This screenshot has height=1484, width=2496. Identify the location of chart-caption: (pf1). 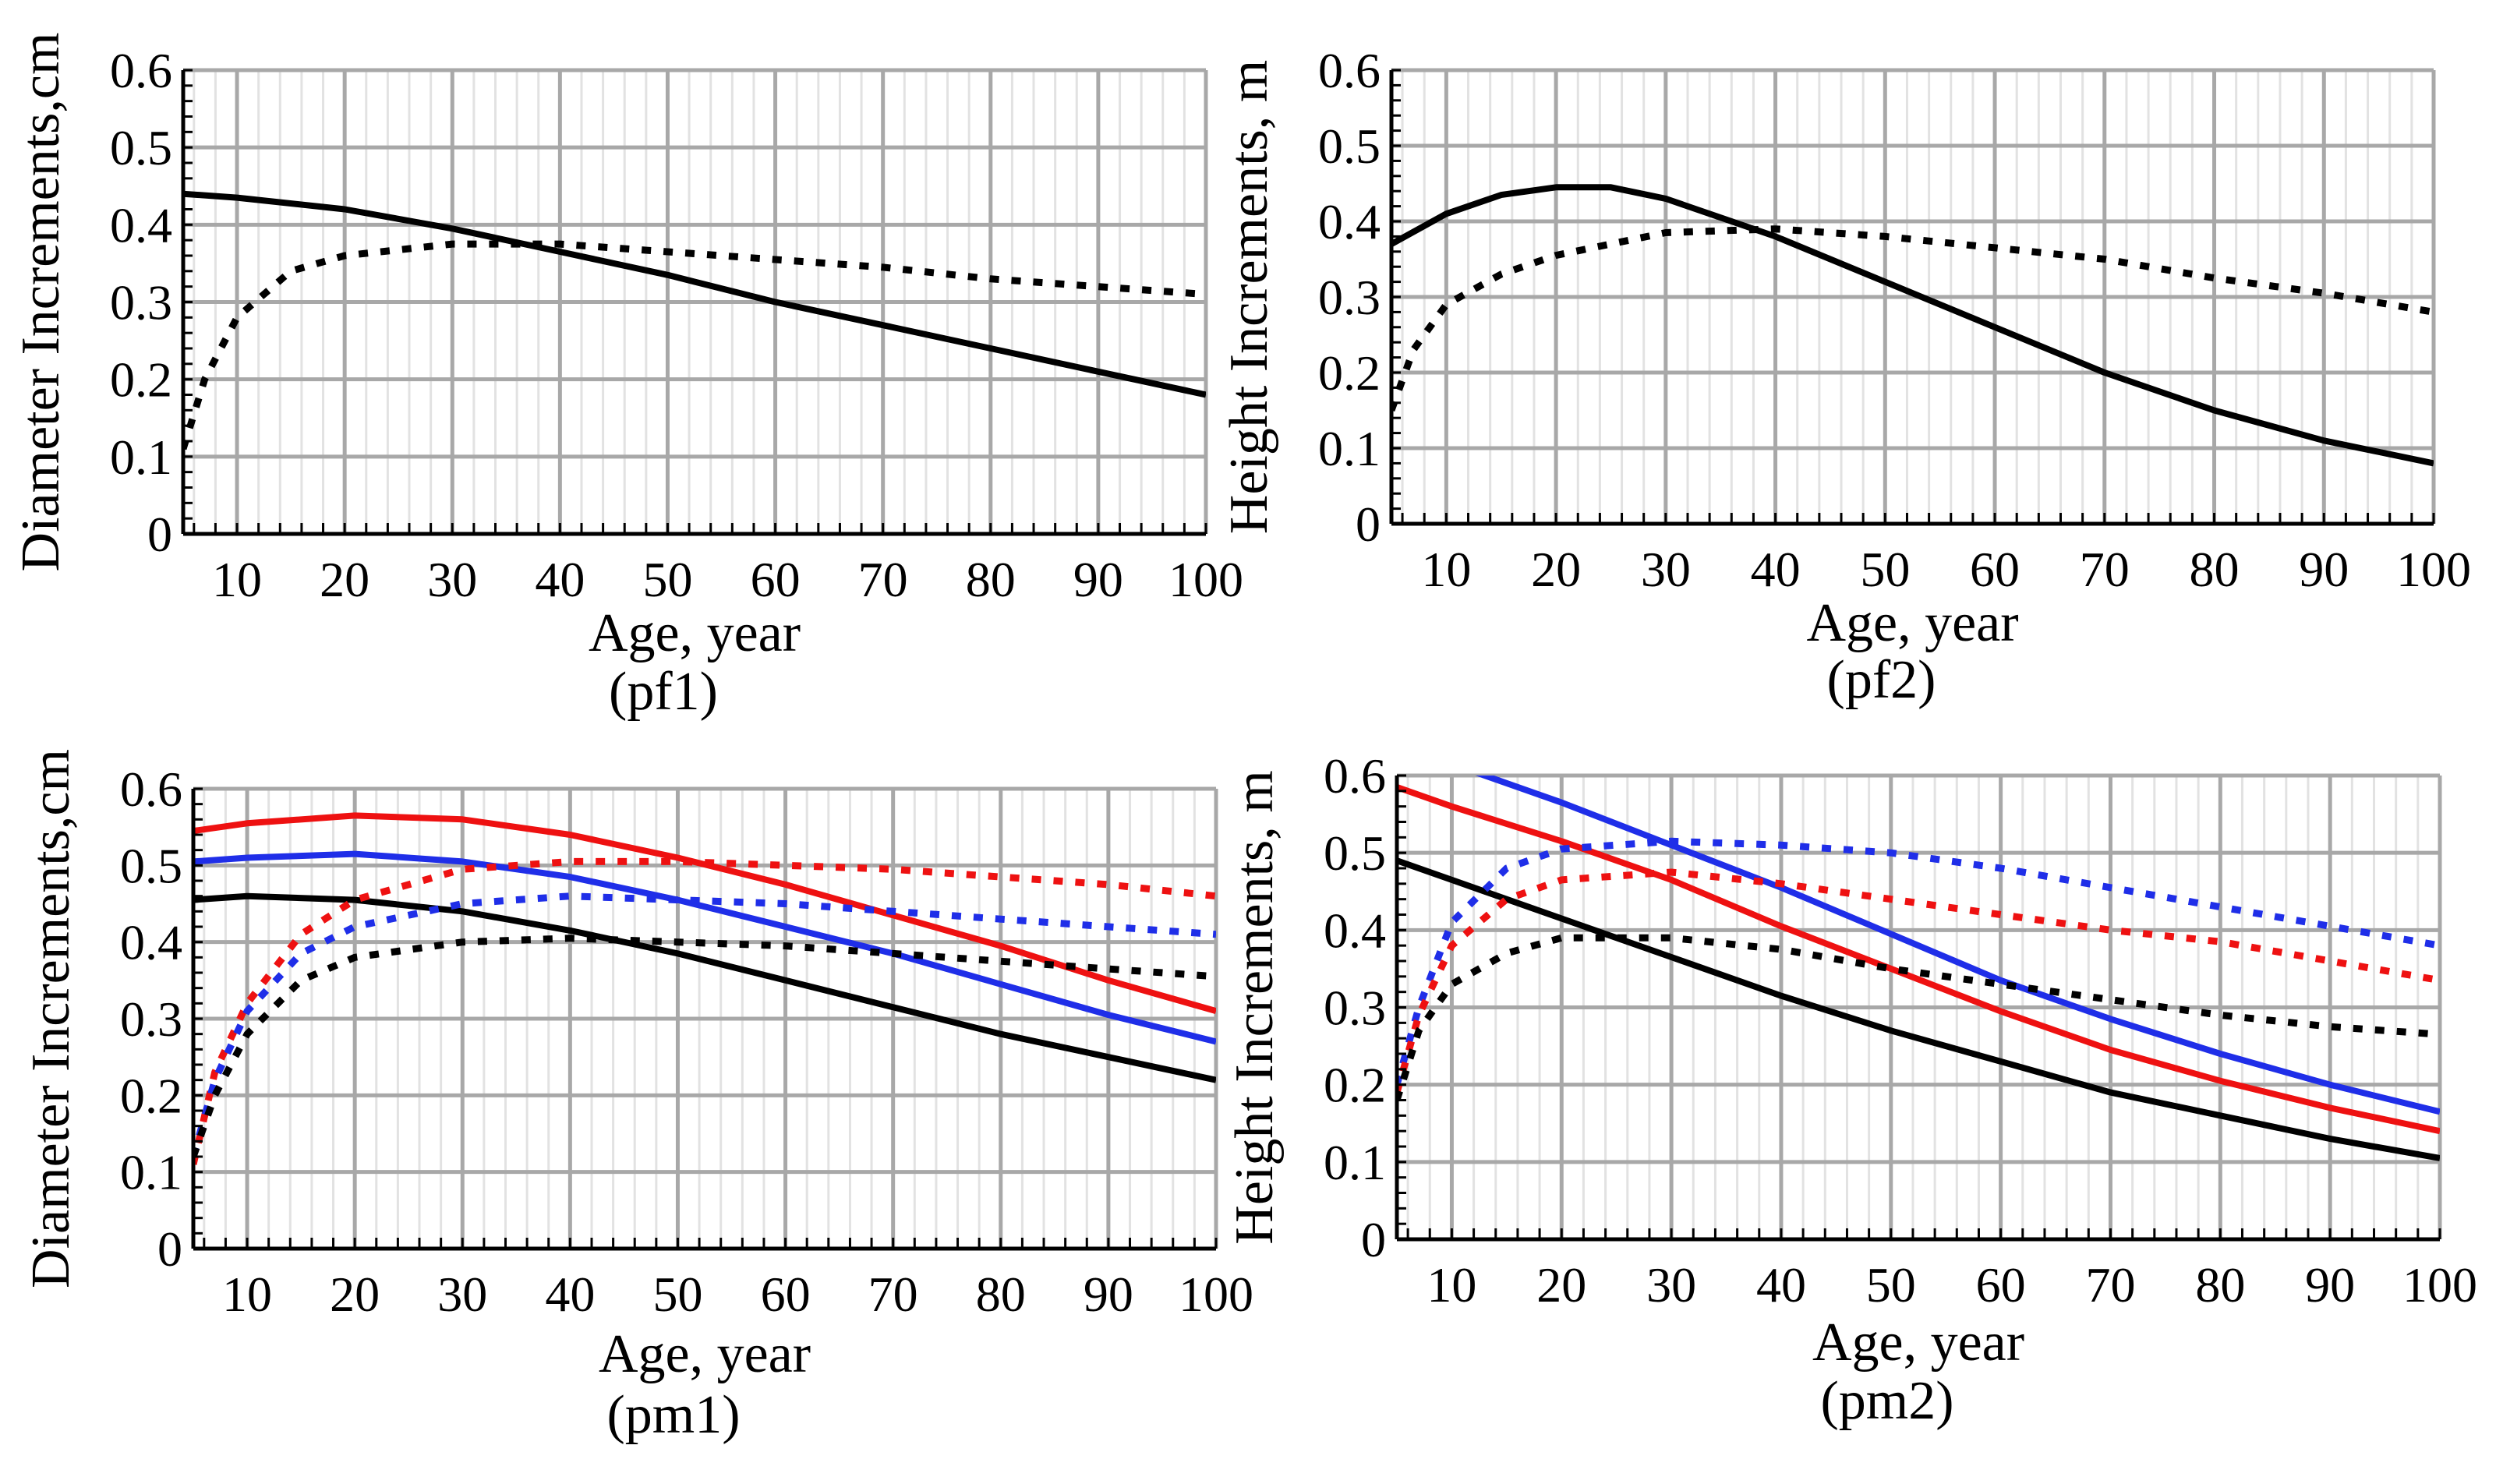
(663, 692).